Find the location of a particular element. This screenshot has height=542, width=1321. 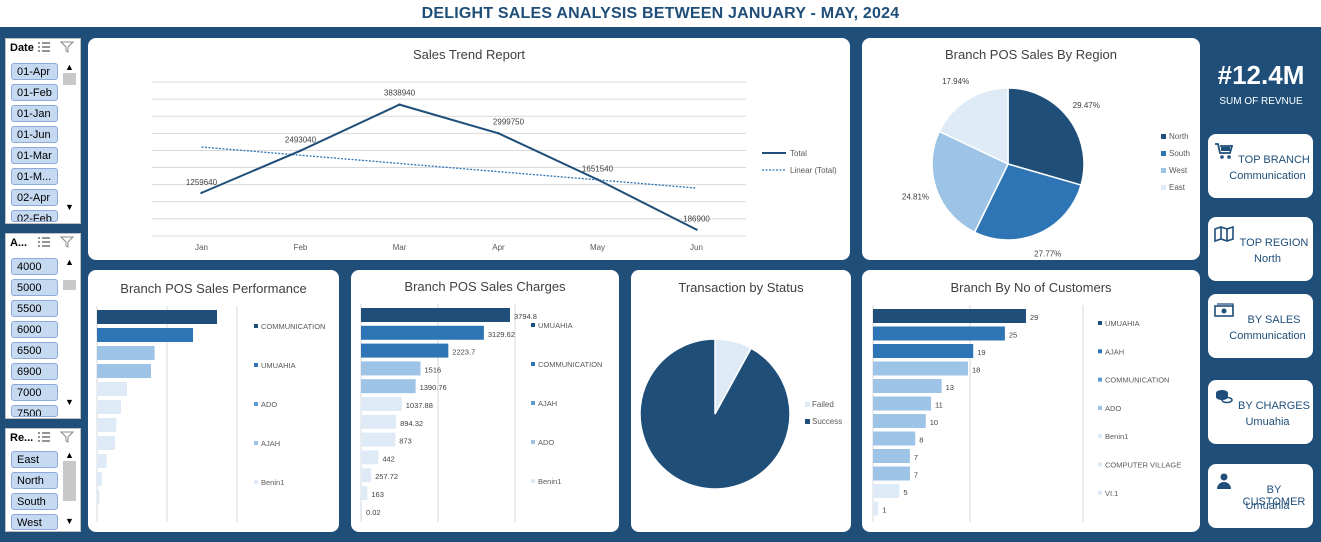

data-label: 19 is located at coordinates (981, 352).